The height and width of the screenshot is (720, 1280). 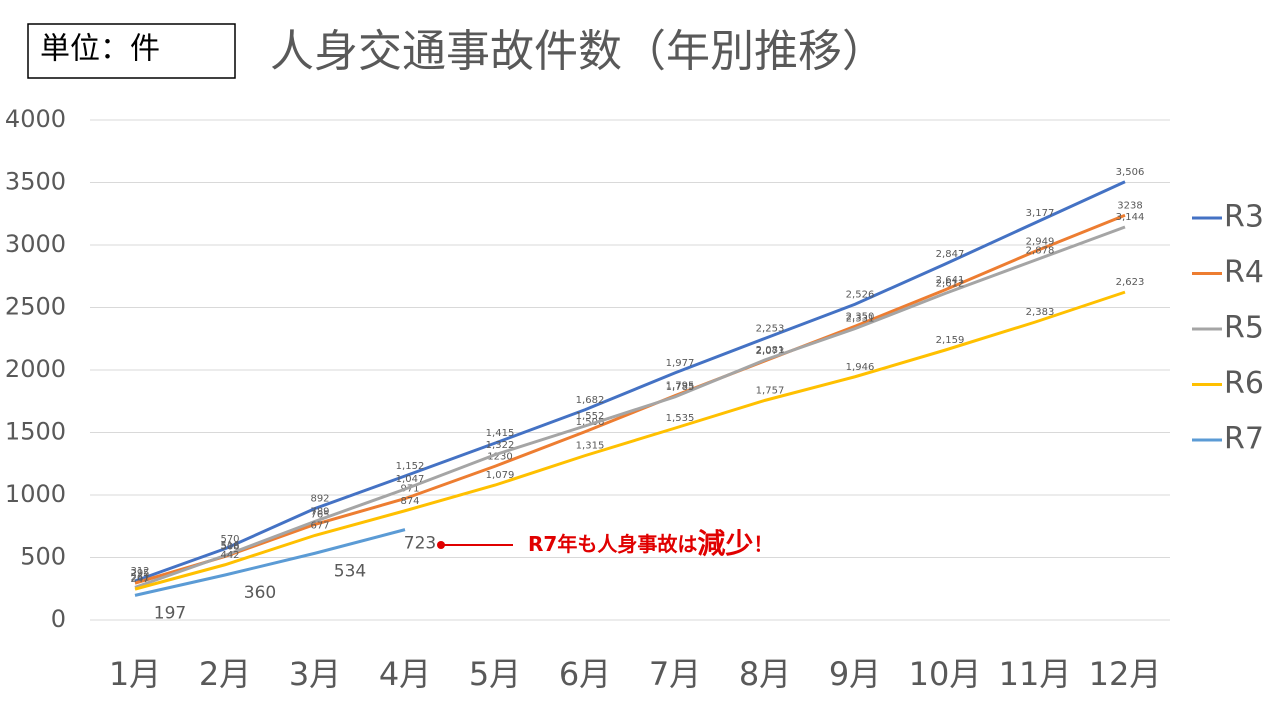 What do you see at coordinates (225, 674) in the screenshot?
I see `x-tick-label: 2月` at bounding box center [225, 674].